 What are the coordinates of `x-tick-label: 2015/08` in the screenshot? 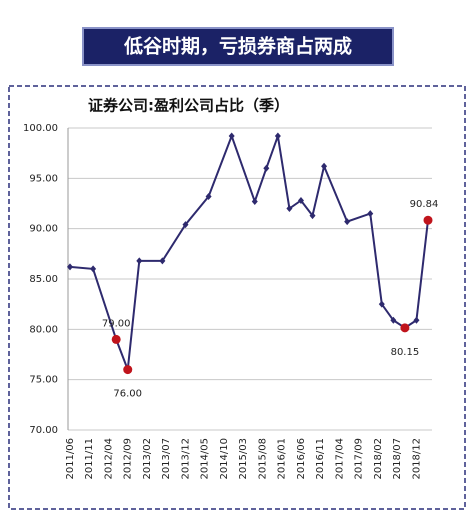 It's located at (262, 459).